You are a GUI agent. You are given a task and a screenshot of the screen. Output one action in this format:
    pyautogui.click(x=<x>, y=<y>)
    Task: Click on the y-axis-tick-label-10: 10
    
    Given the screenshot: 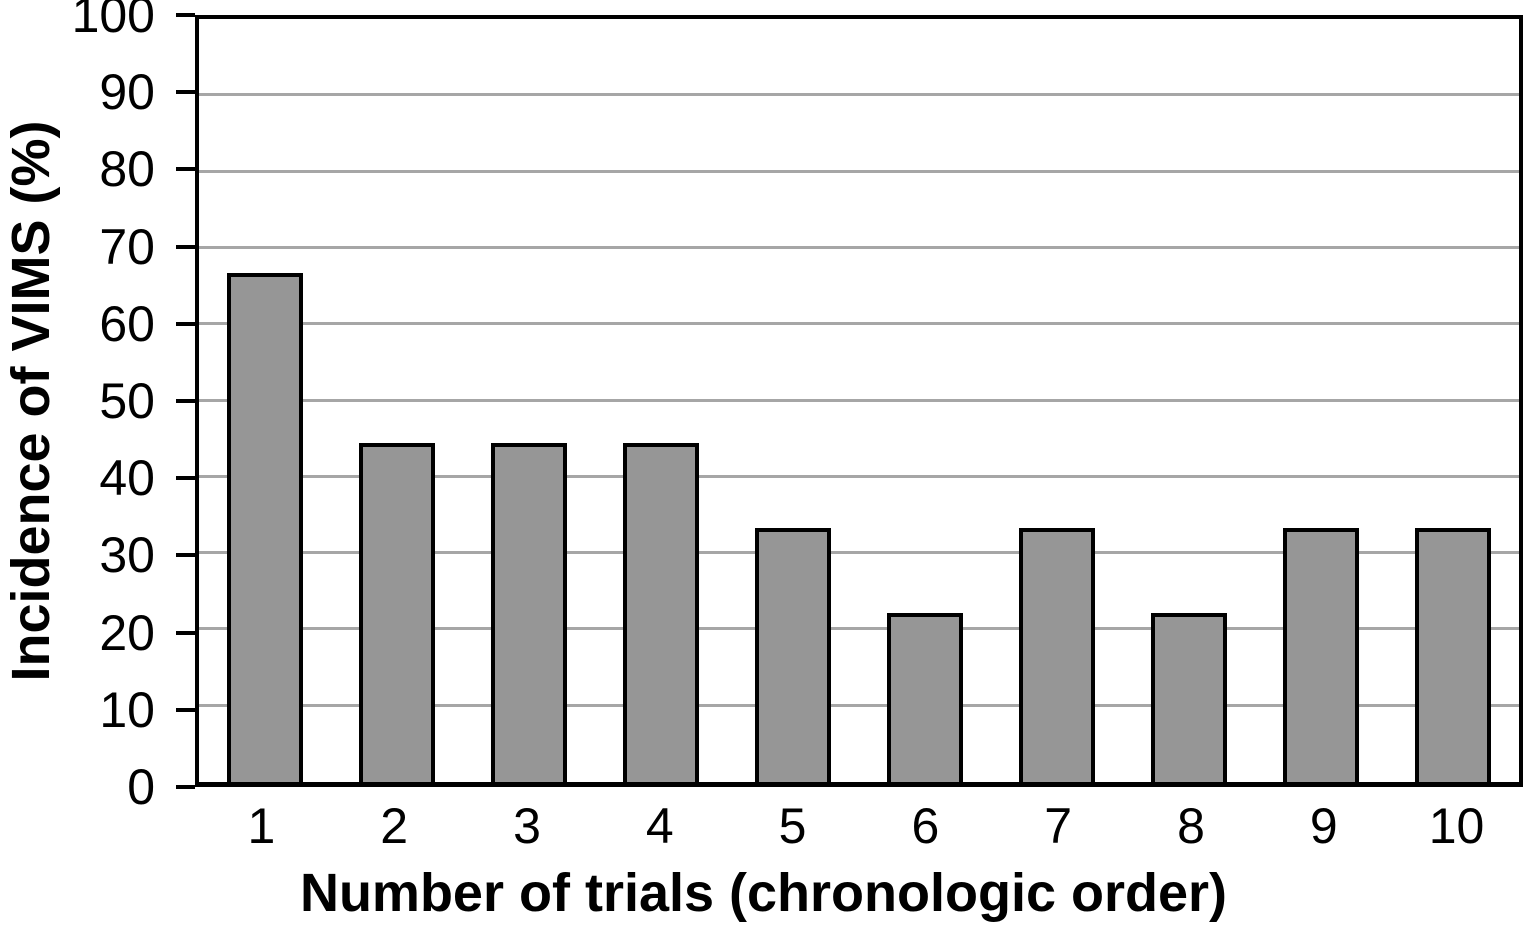 What is the action you would take?
    pyautogui.click(x=127, y=709)
    